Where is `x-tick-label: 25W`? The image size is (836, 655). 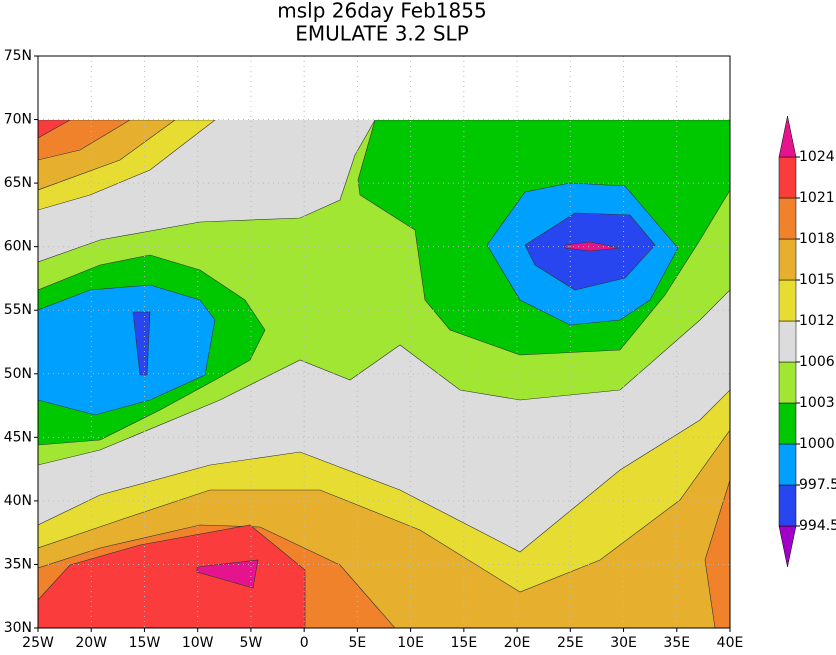 x-tick-label: 25W is located at coordinates (38, 643).